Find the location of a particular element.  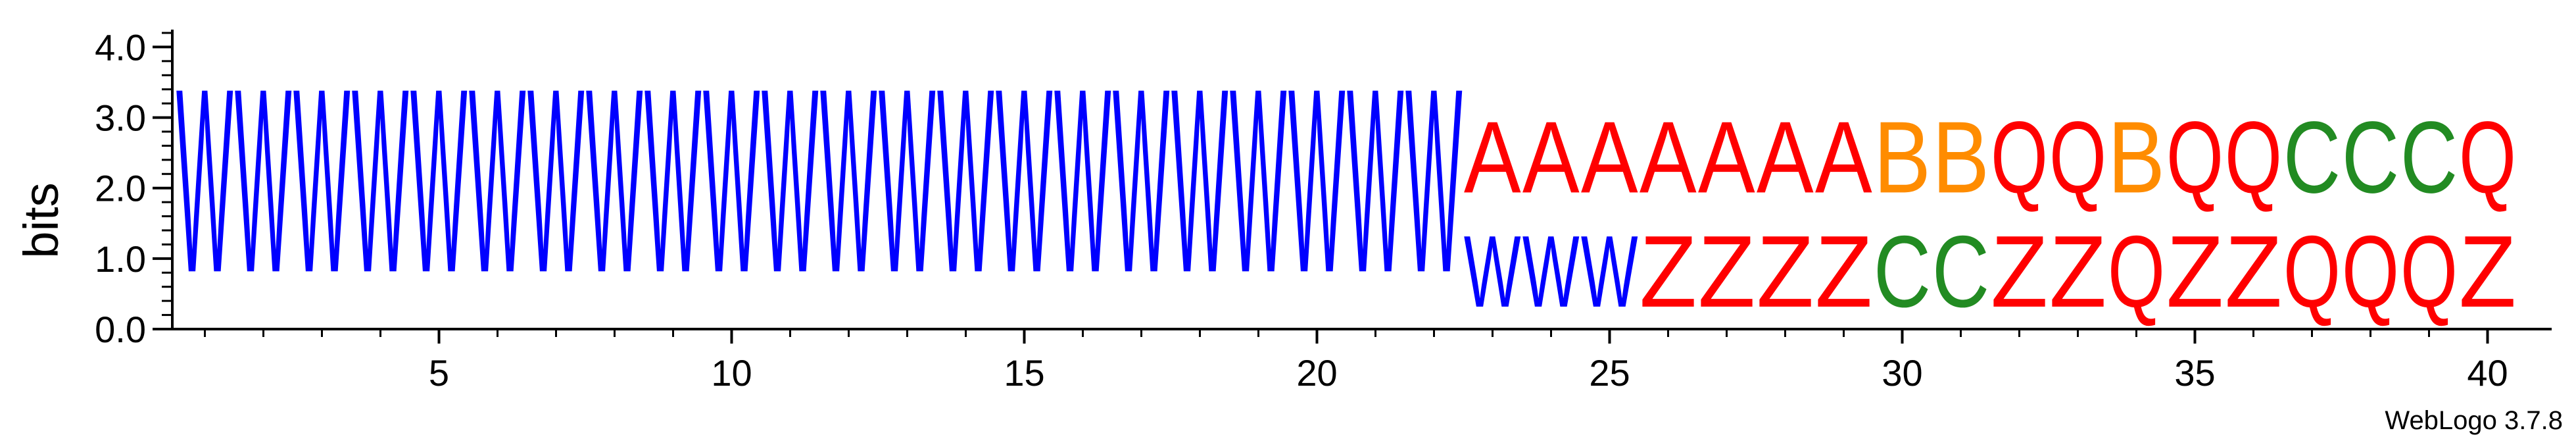

y-tick-label: 3.0 is located at coordinates (121, 118).